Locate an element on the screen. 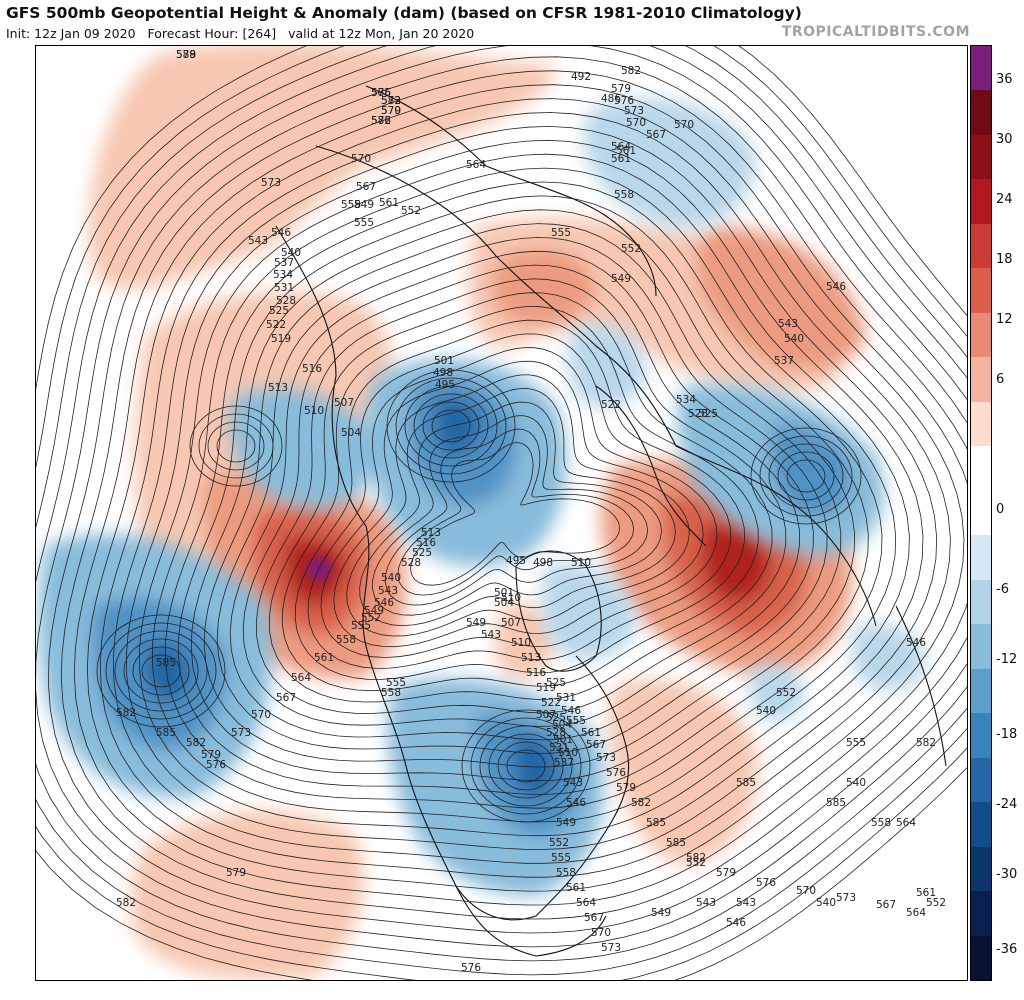  anomaly-cold-scandinavia is located at coordinates (607, 365).